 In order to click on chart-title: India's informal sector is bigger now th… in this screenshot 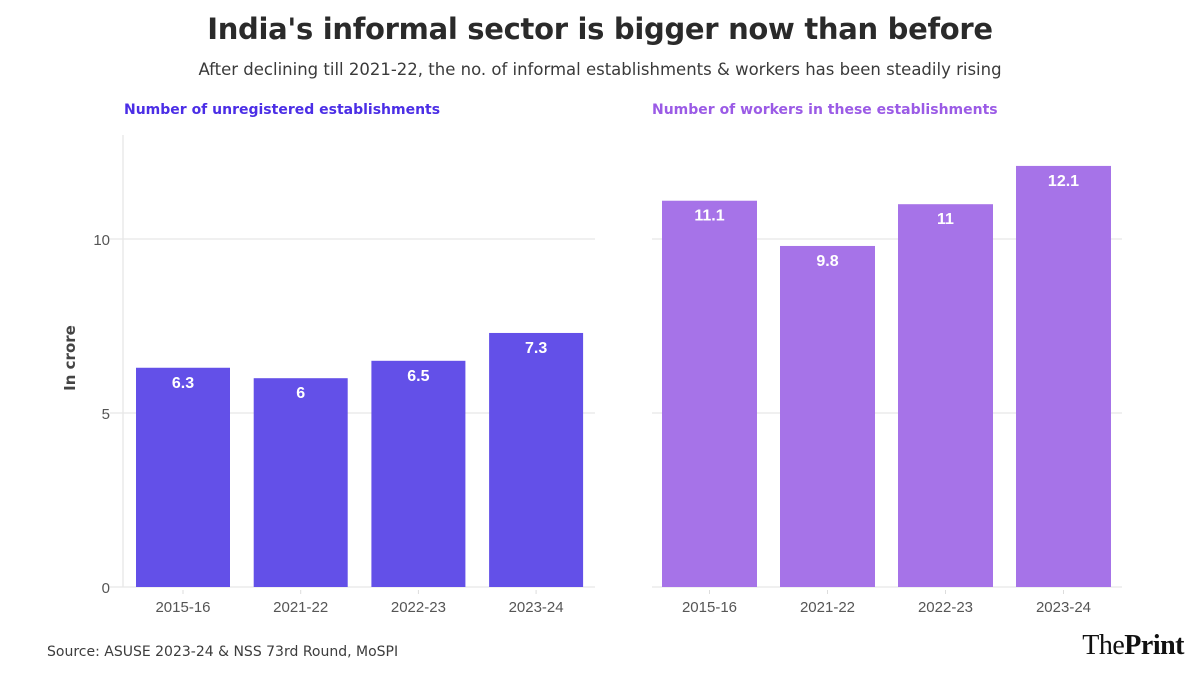, I will do `click(600, 29)`.